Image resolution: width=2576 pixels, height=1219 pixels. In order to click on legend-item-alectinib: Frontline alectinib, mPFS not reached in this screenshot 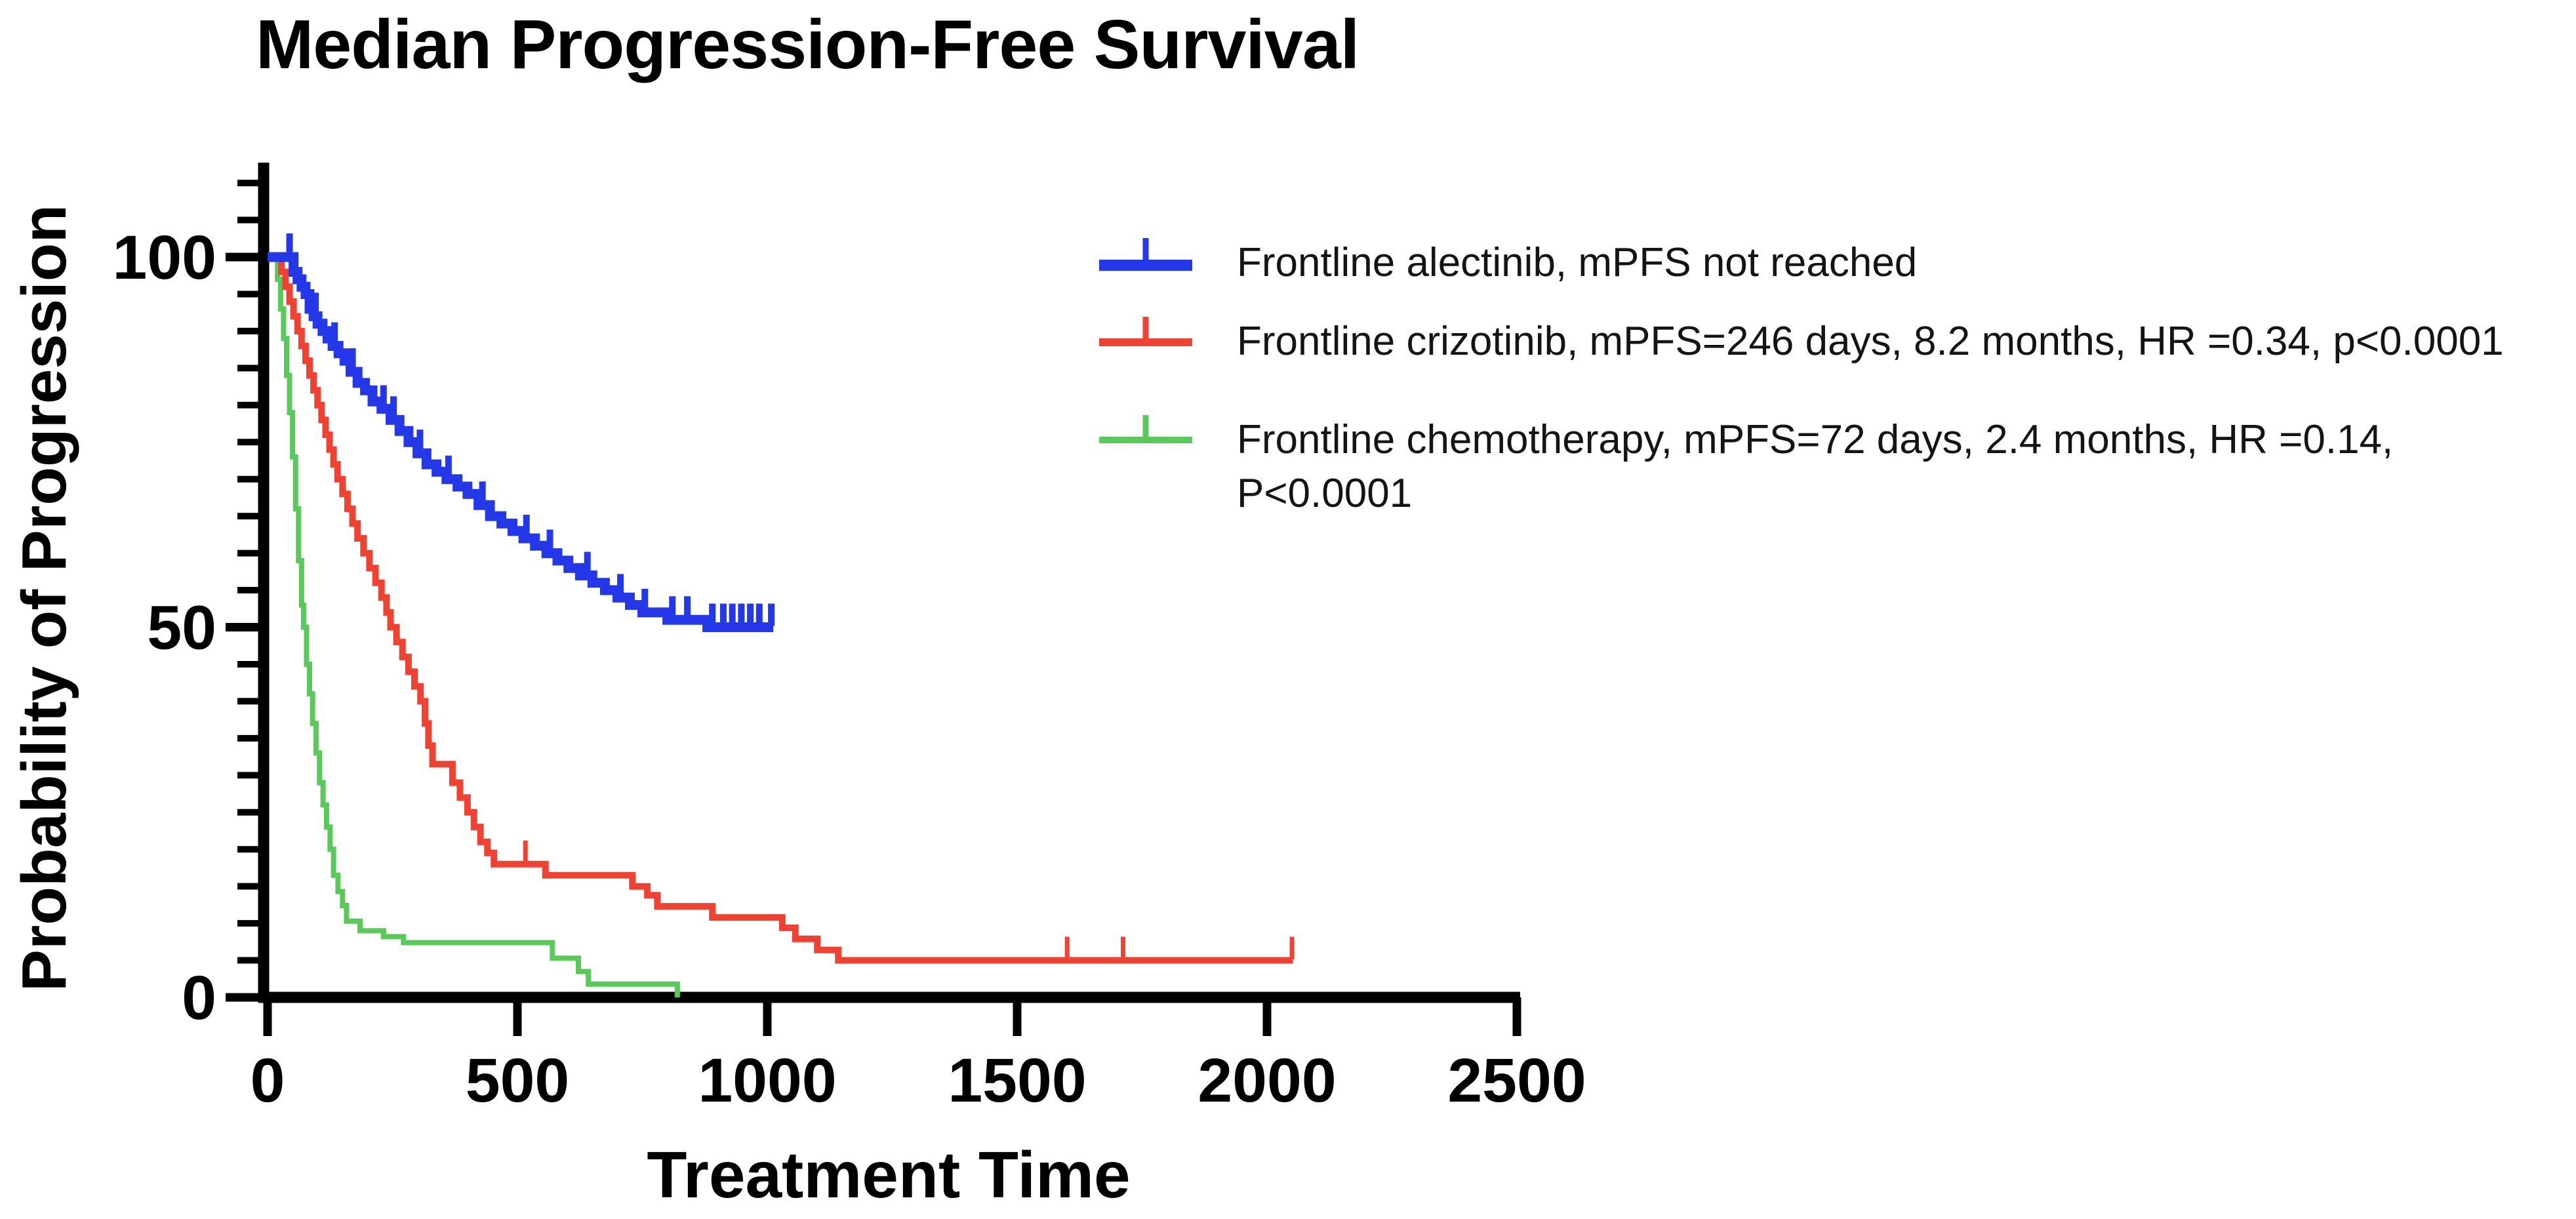, I will do `click(1836, 265)`.